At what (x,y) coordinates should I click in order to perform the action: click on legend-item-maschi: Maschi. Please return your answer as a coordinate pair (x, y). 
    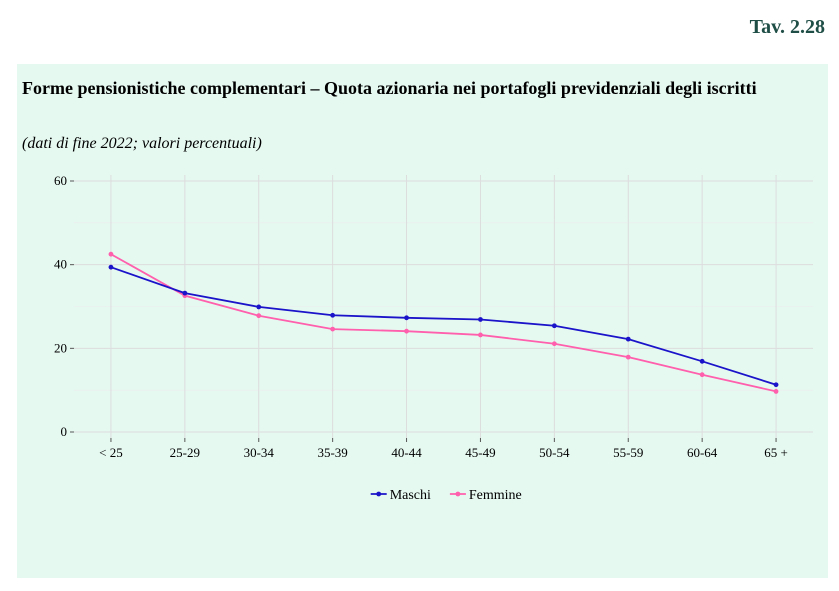
    Looking at the image, I should click on (400, 495).